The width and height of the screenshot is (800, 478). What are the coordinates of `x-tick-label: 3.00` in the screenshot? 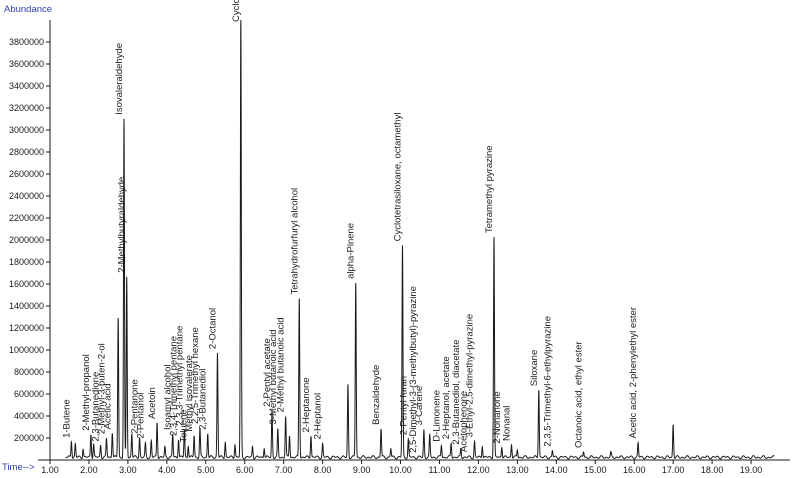 It's located at (128, 470).